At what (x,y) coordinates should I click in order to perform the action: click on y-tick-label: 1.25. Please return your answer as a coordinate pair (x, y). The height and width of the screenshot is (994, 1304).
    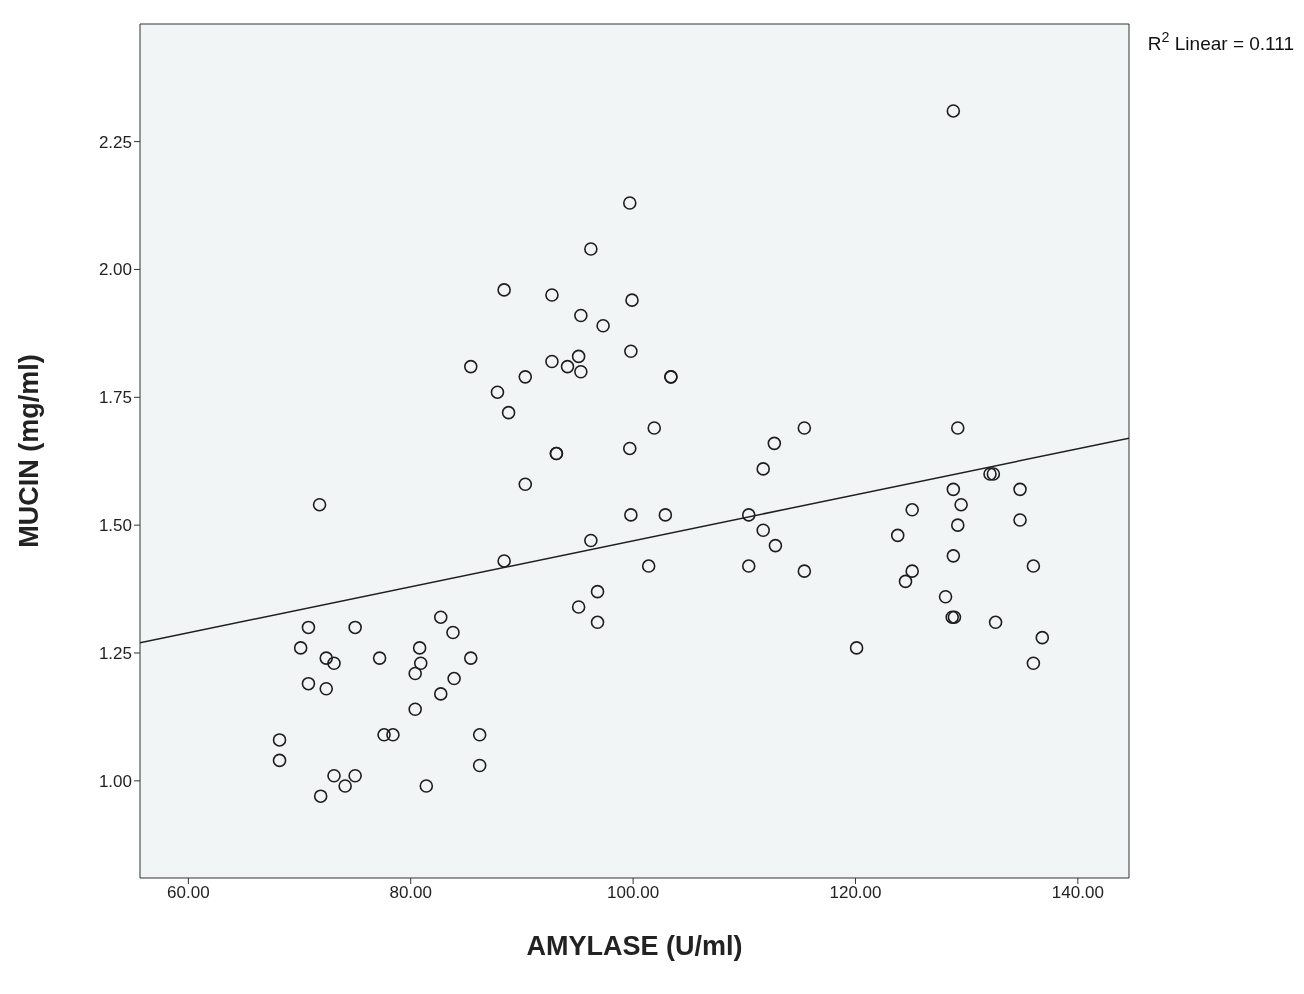
    Looking at the image, I should click on (115, 654).